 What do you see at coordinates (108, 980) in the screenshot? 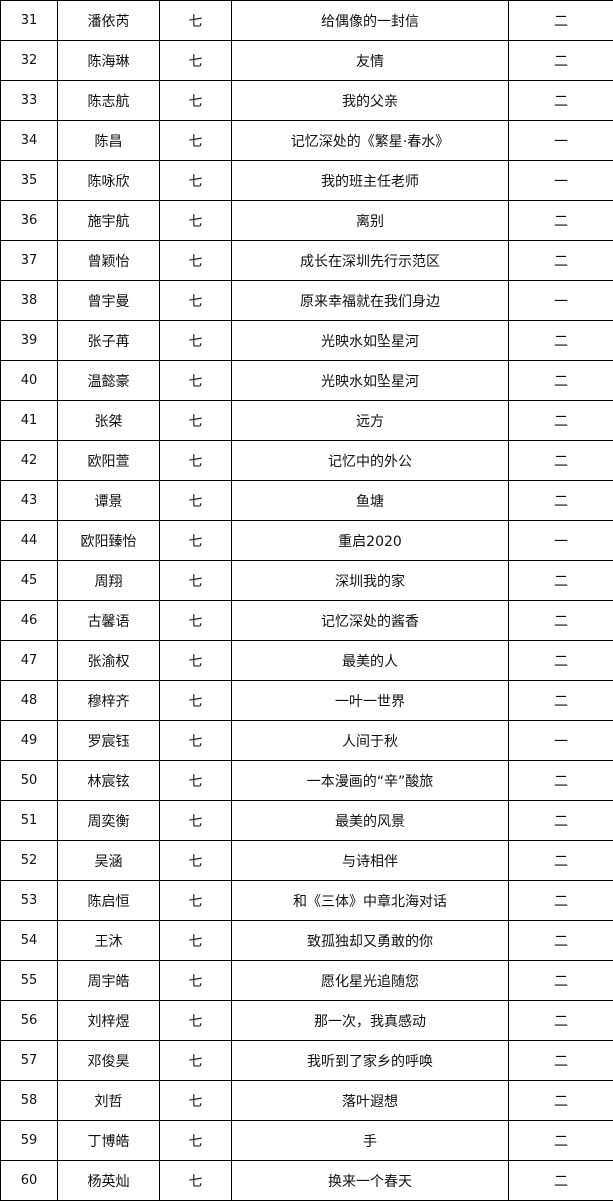
I see `student-name: 周宇皓` at bounding box center [108, 980].